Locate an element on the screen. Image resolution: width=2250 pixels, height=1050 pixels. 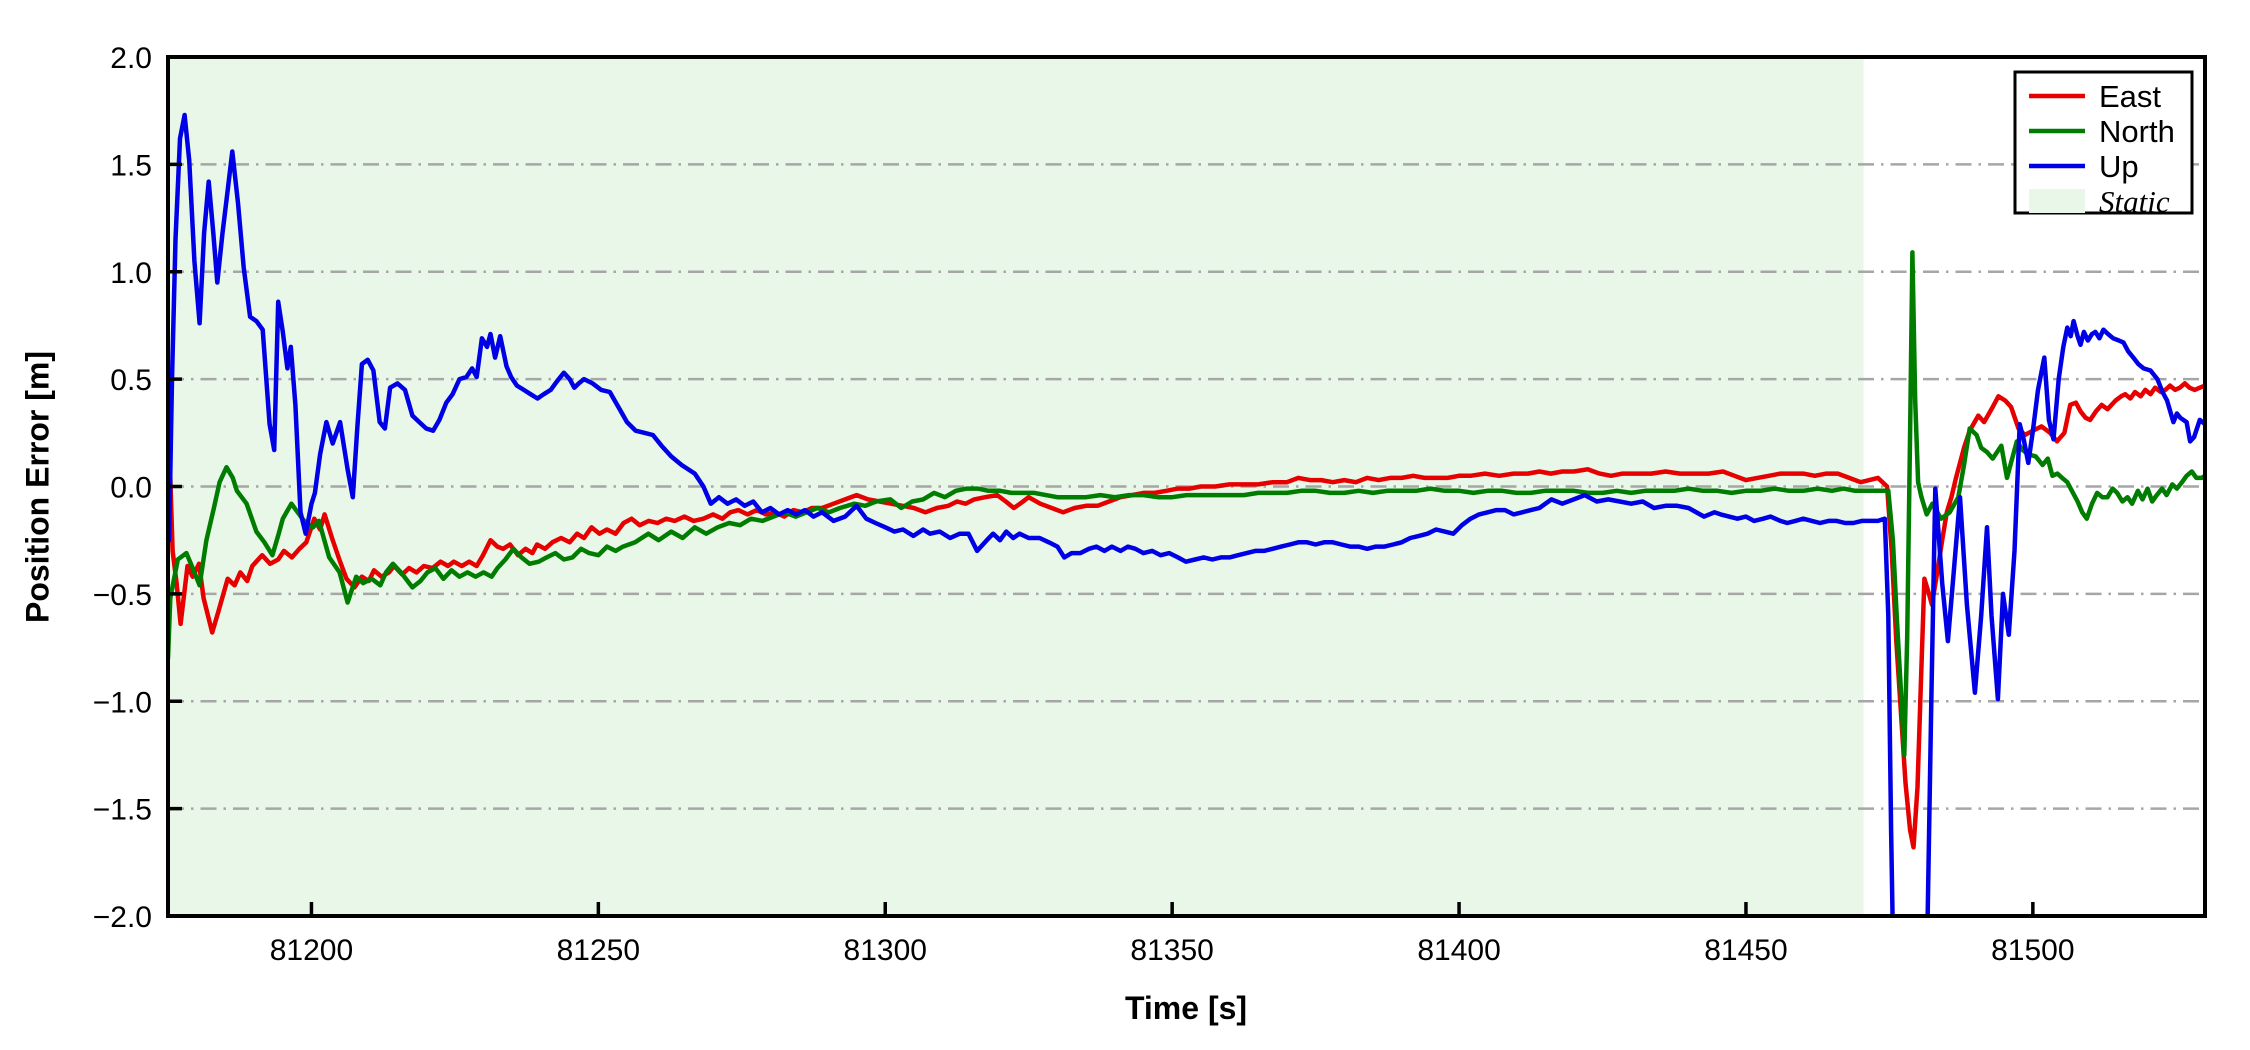
y-tick-label: −1.5 is located at coordinates (122, 810).